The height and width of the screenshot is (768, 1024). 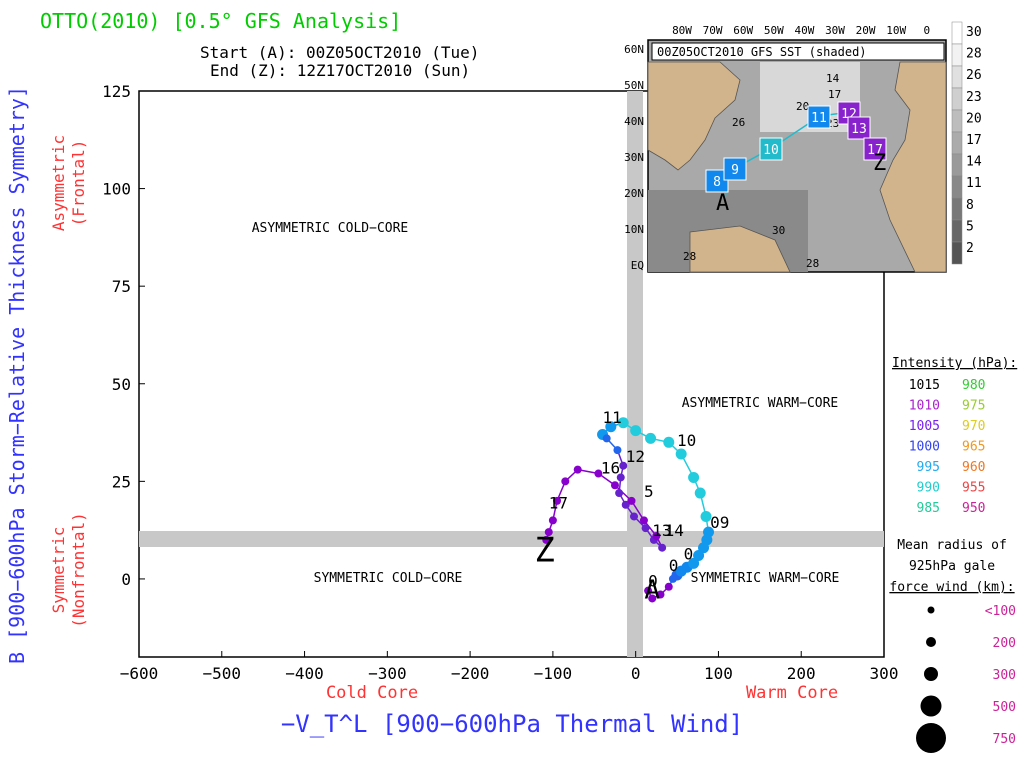 I want to click on intensity-left: 990, so click(x=928, y=488).